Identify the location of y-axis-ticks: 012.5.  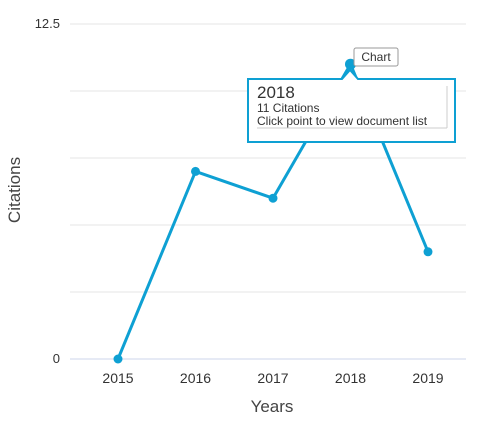
(47, 191).